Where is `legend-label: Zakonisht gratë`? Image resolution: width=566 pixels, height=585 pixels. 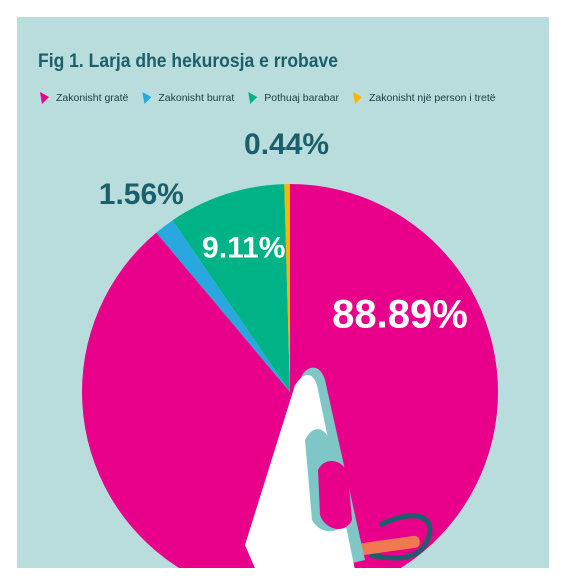
legend-label: Zakonisht gratë is located at coordinates (92, 98).